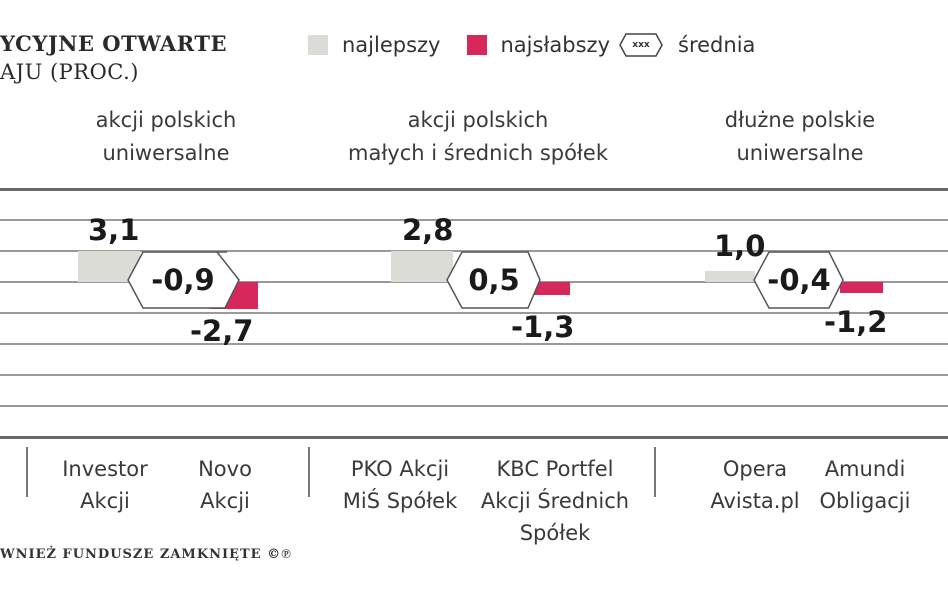 This screenshot has height=593, width=948. Describe the element at coordinates (114, 230) in the screenshot. I see `best-value-1: 3,1` at that location.